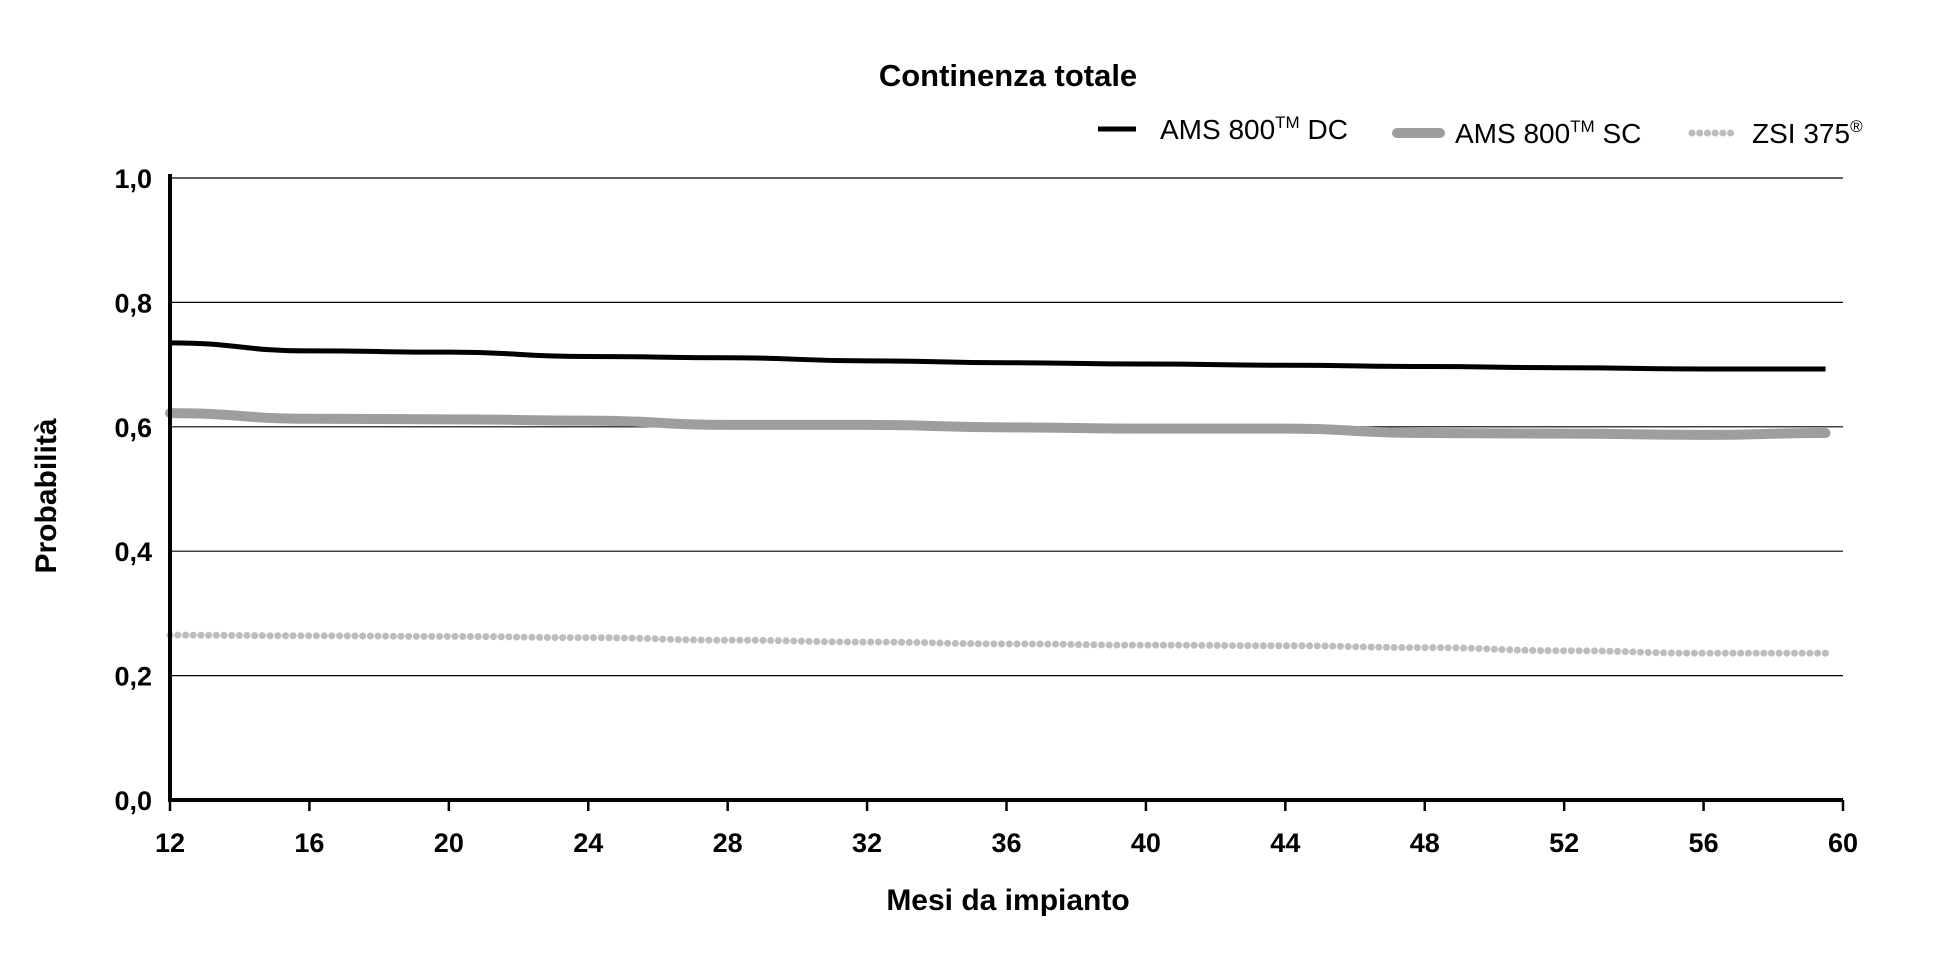 The width and height of the screenshot is (1949, 974). Describe the element at coordinates (1843, 843) in the screenshot. I see `x-tick-label: 60` at that location.